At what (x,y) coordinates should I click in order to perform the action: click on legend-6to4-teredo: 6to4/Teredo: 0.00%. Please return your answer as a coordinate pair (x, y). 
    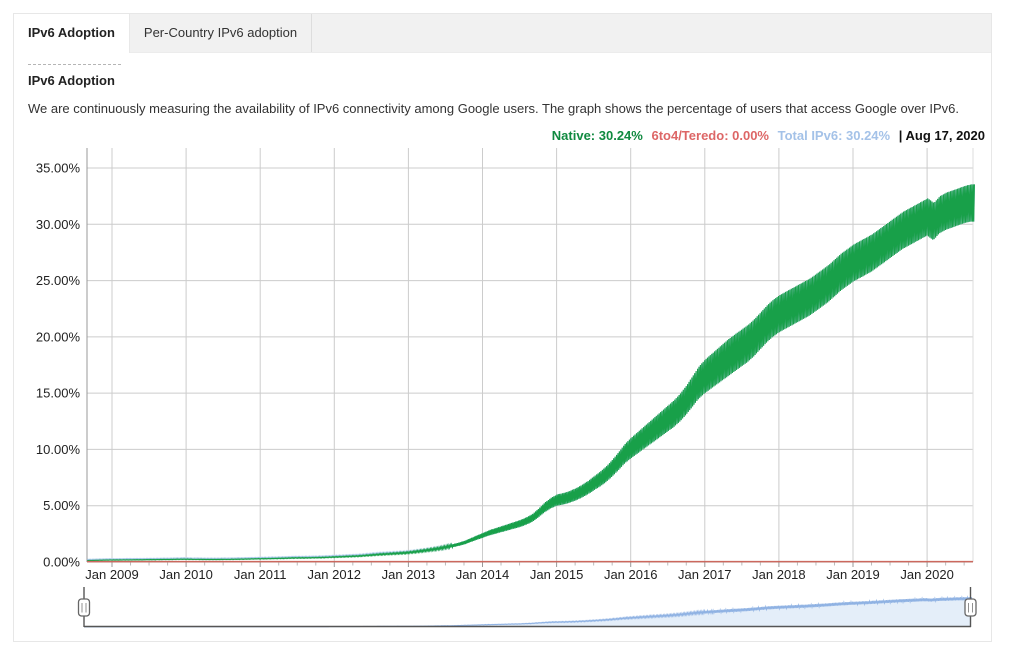
    Looking at the image, I should click on (710, 135).